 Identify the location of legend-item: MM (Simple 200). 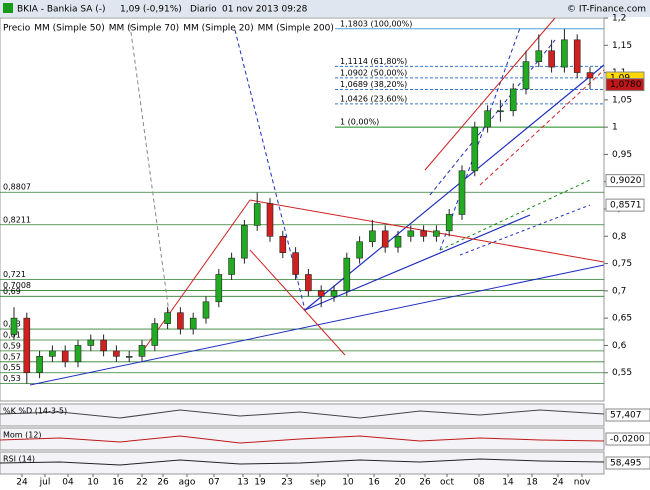
(296, 29).